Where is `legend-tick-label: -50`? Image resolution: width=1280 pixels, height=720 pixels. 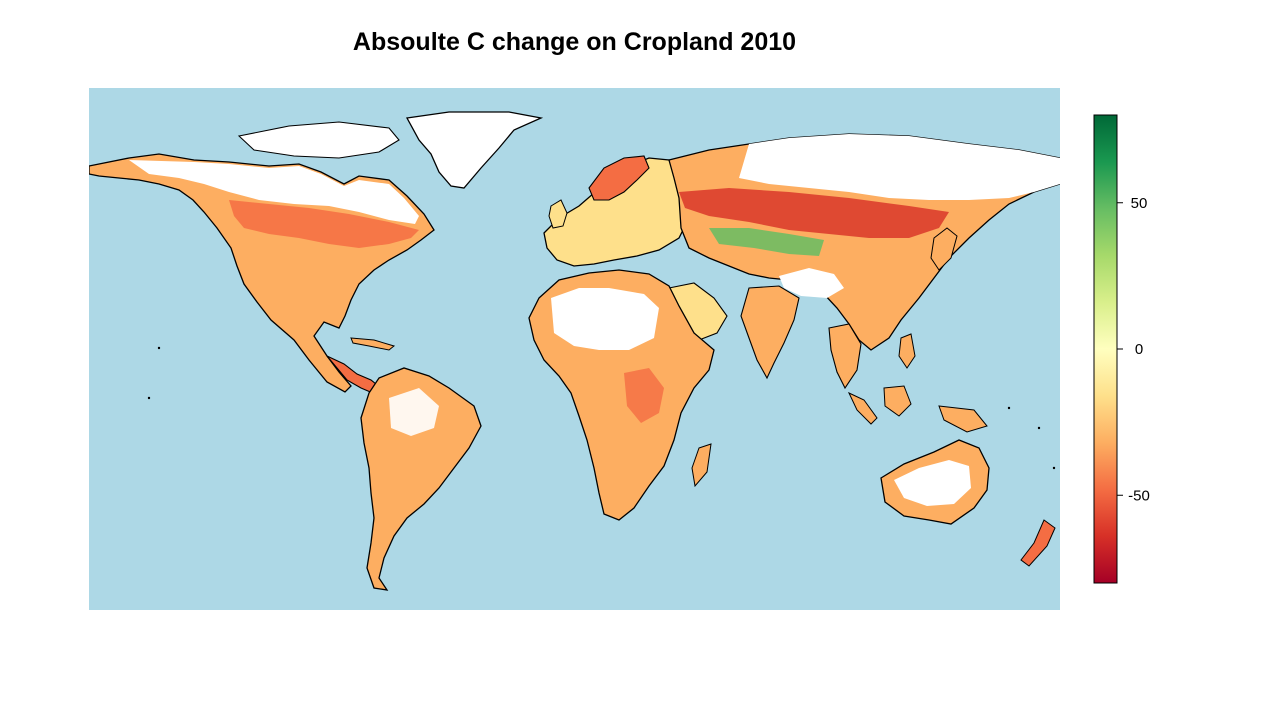 legend-tick-label: -50 is located at coordinates (1139, 495).